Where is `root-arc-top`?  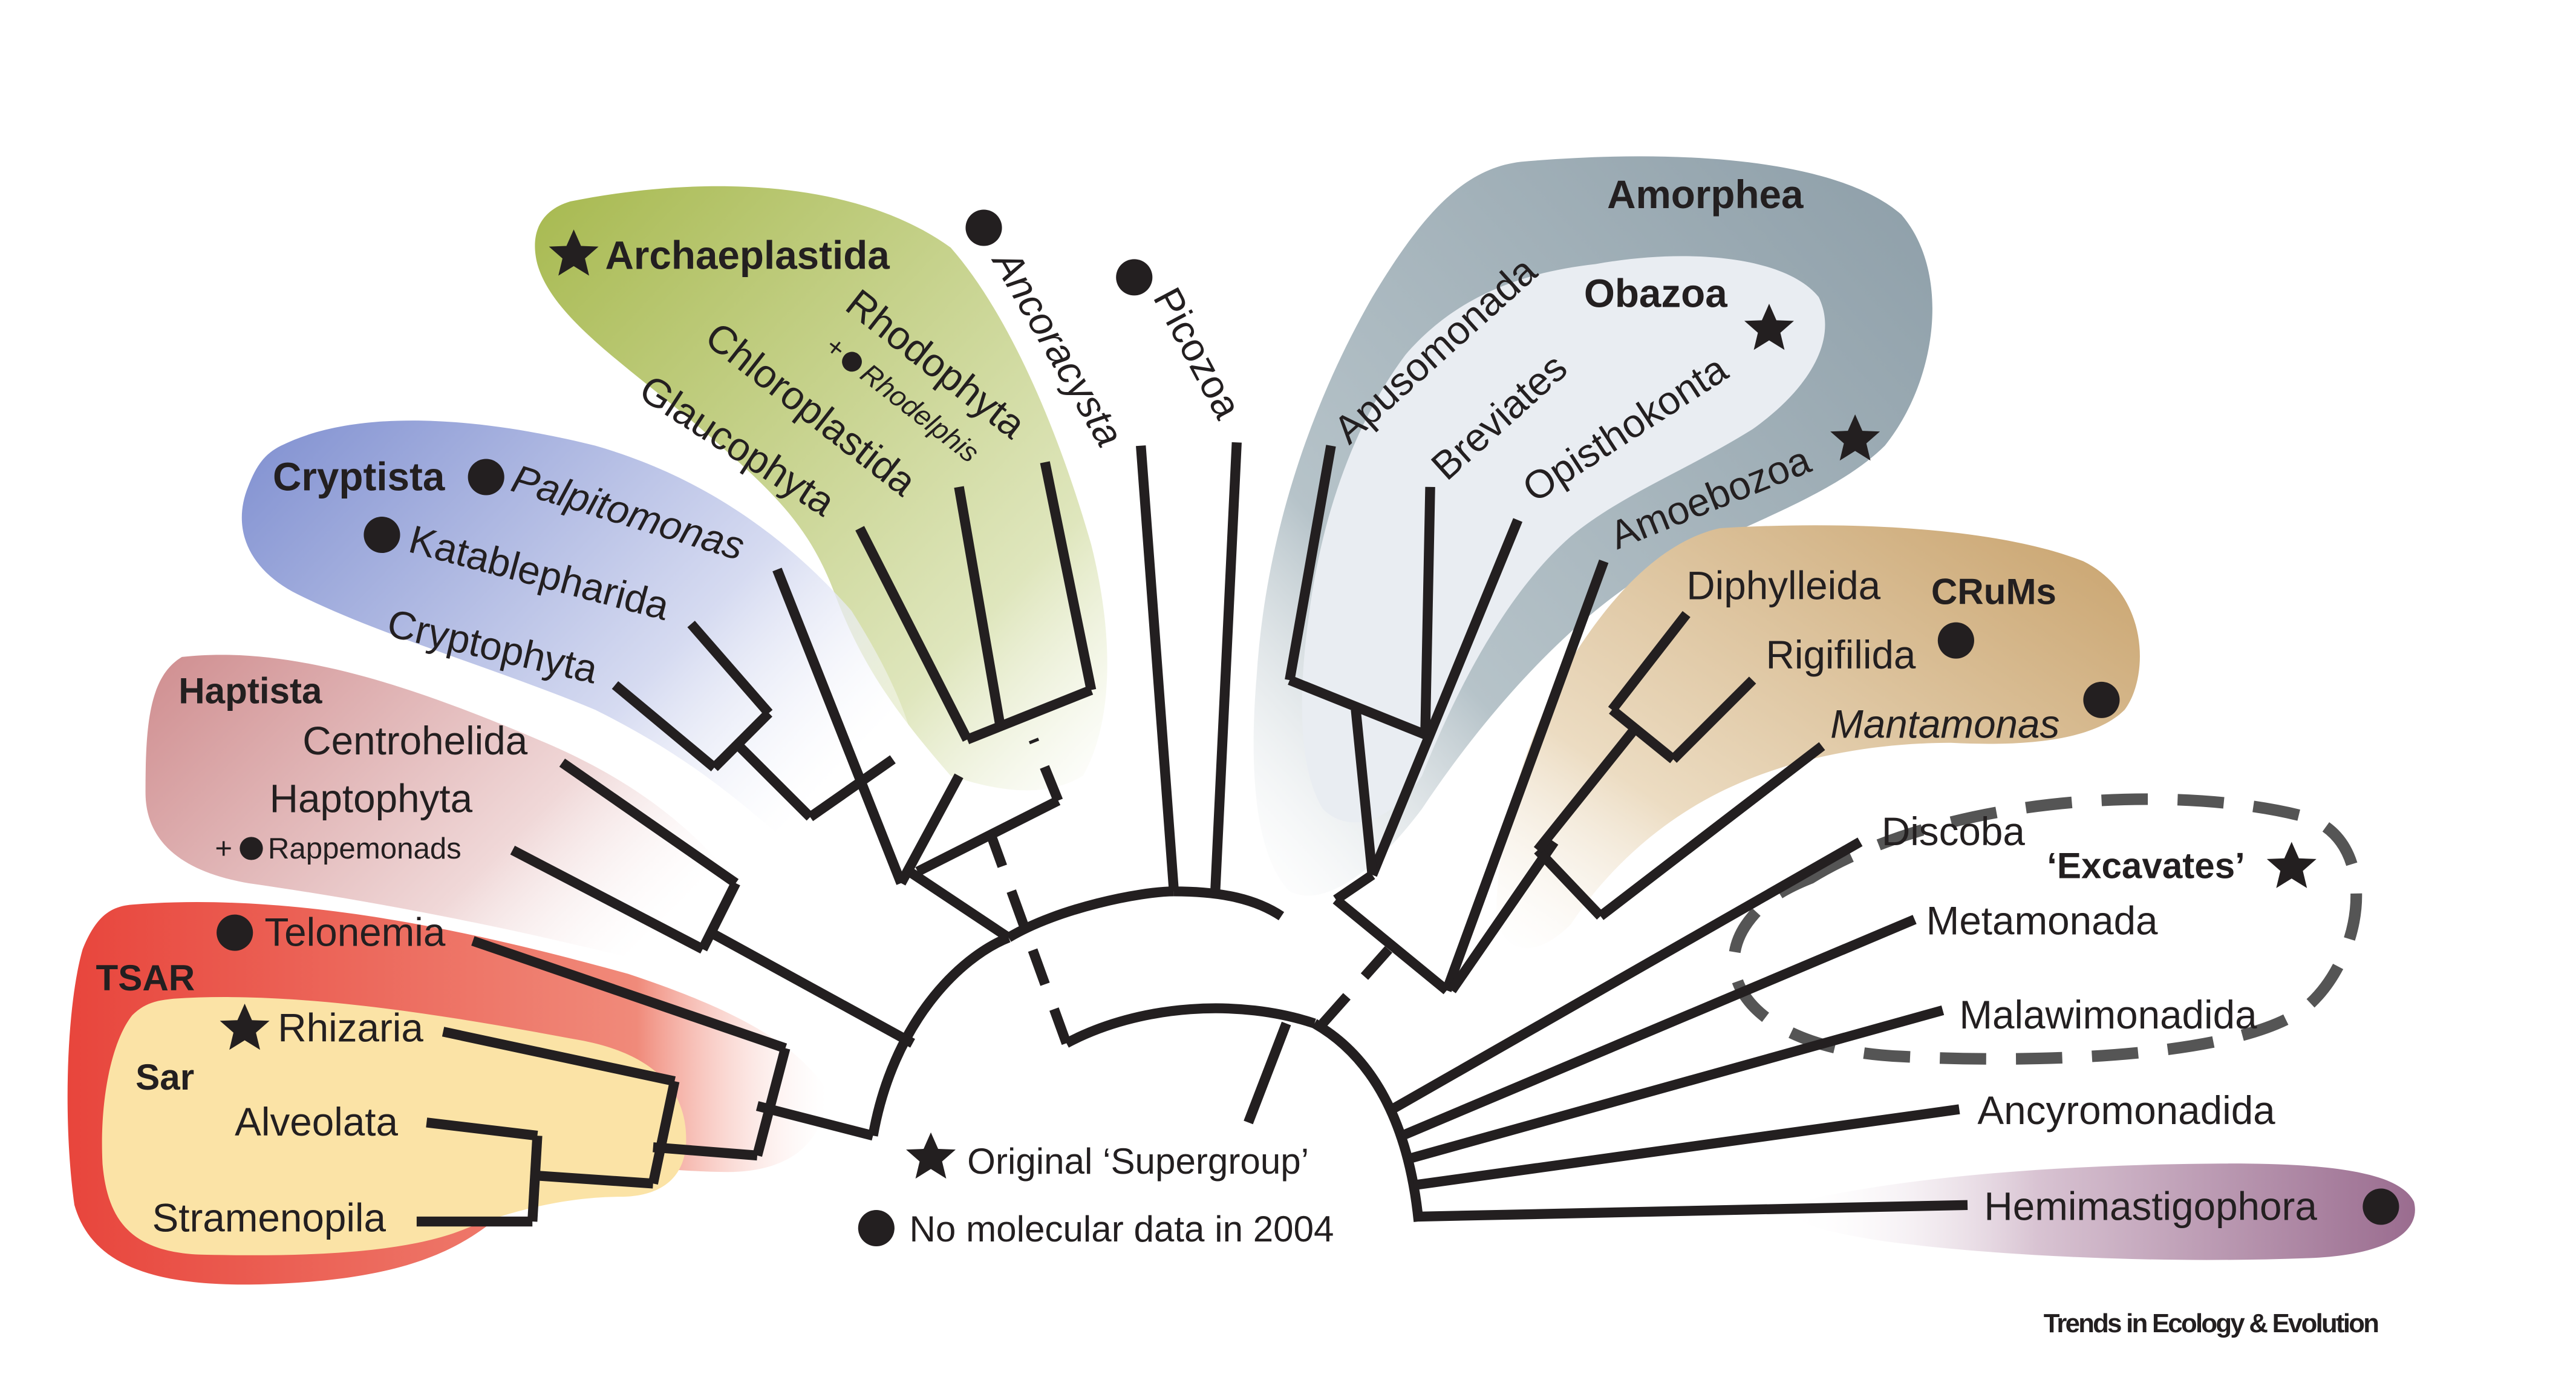
root-arc-top is located at coordinates (1190, 1025).